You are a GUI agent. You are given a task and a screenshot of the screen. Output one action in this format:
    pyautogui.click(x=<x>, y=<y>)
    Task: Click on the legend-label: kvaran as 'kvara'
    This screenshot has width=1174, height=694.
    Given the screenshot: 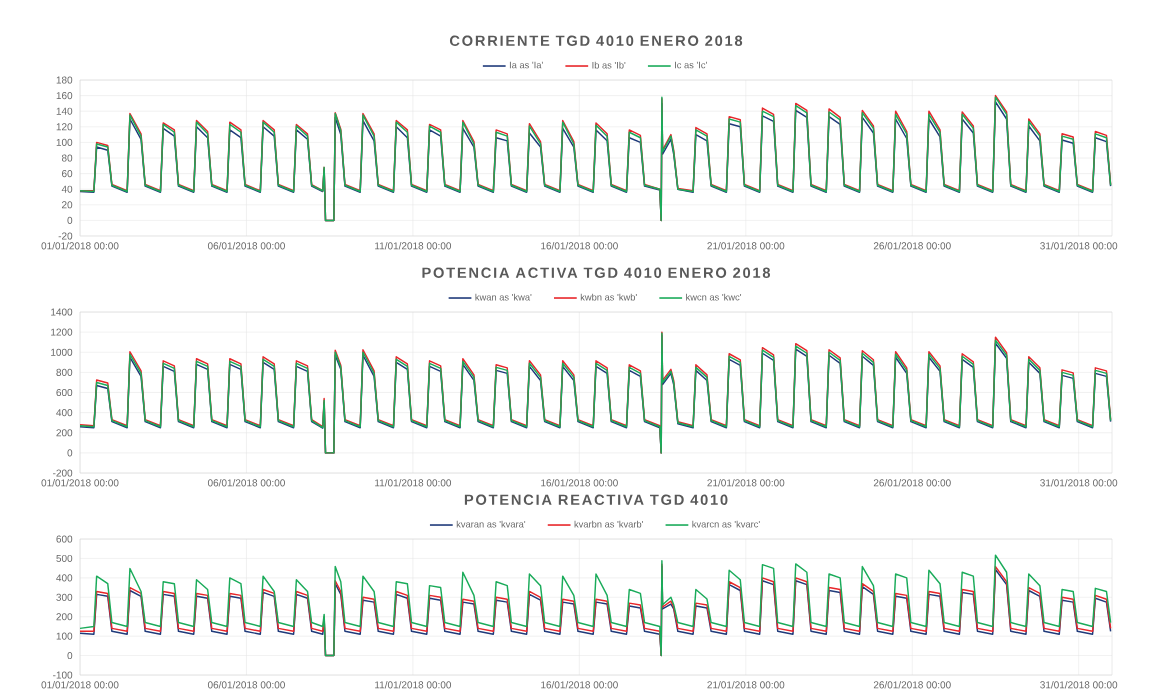 What is the action you would take?
    pyautogui.click(x=491, y=524)
    